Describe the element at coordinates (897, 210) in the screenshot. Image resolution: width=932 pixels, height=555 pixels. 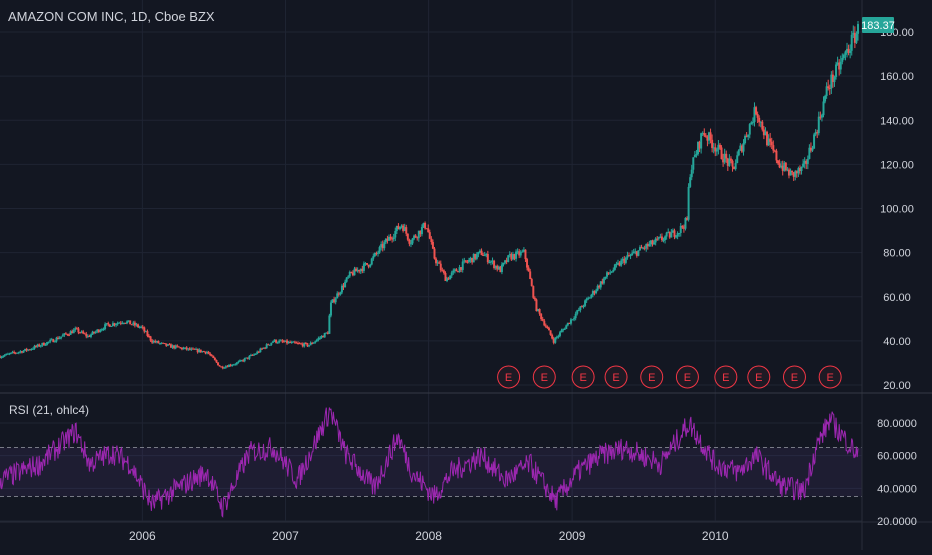
I see `price-tick-label: 100.00` at that location.